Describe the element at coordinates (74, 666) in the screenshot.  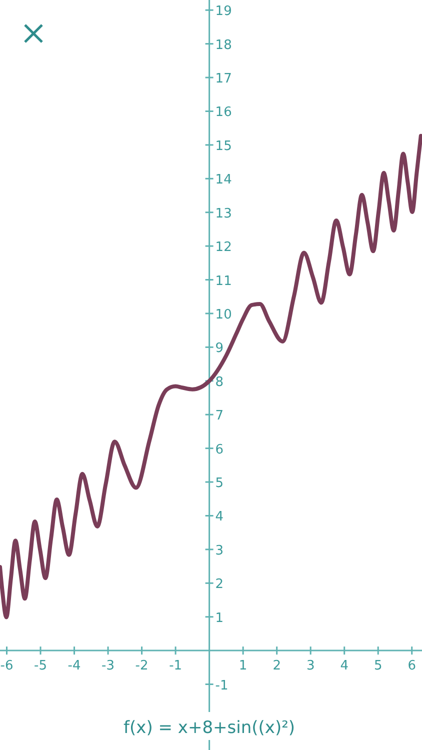
I see `x-tick-label: -4` at that location.